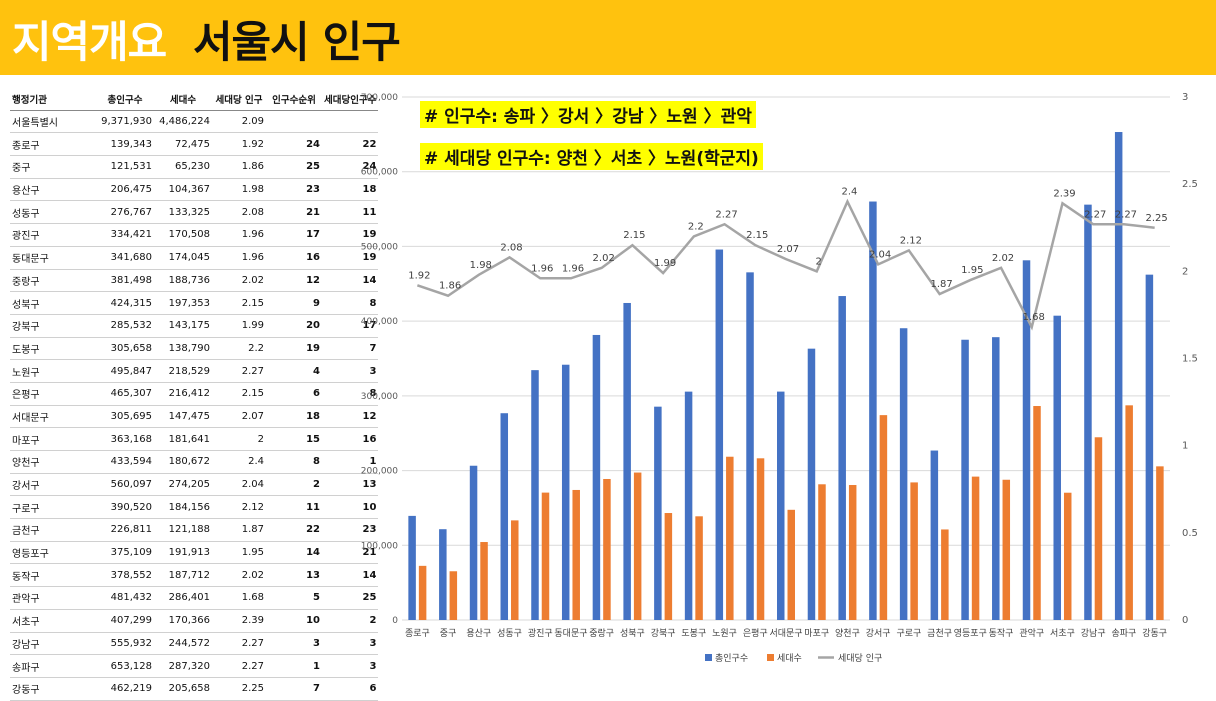  Describe the element at coordinates (379, 472) in the screenshot. I see `y-left-tick-label: 200,000` at that location.